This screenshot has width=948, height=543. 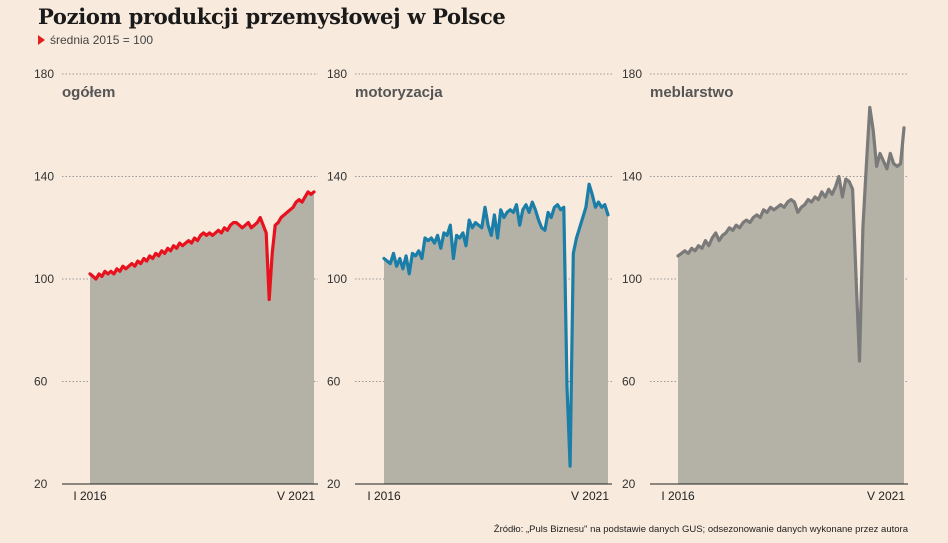 I want to click on y-tick-label-ogolem-140: 140, so click(x=44, y=177).